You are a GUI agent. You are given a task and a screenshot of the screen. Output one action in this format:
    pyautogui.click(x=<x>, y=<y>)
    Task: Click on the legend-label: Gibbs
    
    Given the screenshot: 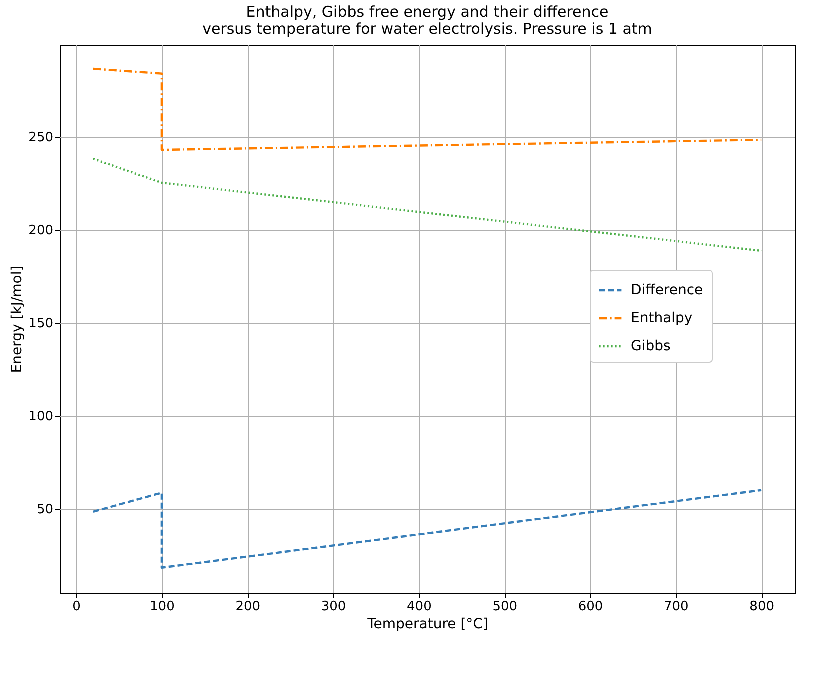 What is the action you would take?
    pyautogui.click(x=651, y=346)
    